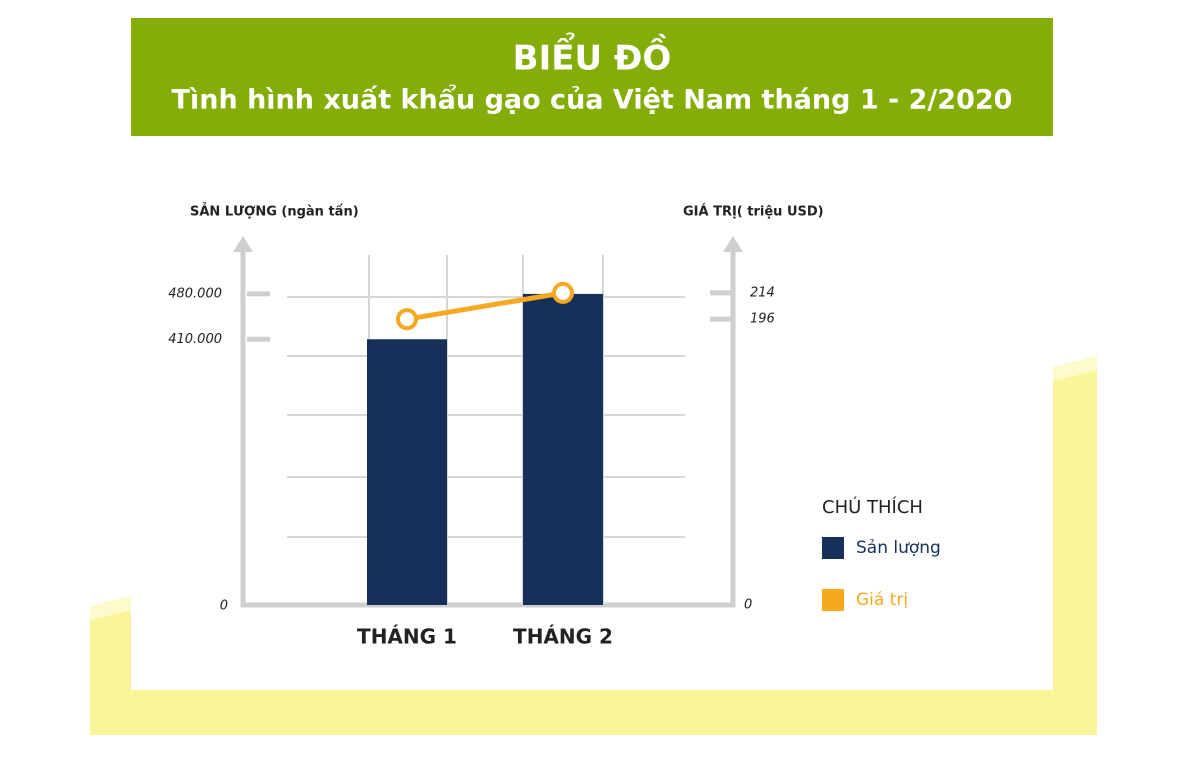 Image resolution: width=1200 pixels, height=758 pixels. I want to click on x-tick-label: THÁNG 1, so click(407, 637).